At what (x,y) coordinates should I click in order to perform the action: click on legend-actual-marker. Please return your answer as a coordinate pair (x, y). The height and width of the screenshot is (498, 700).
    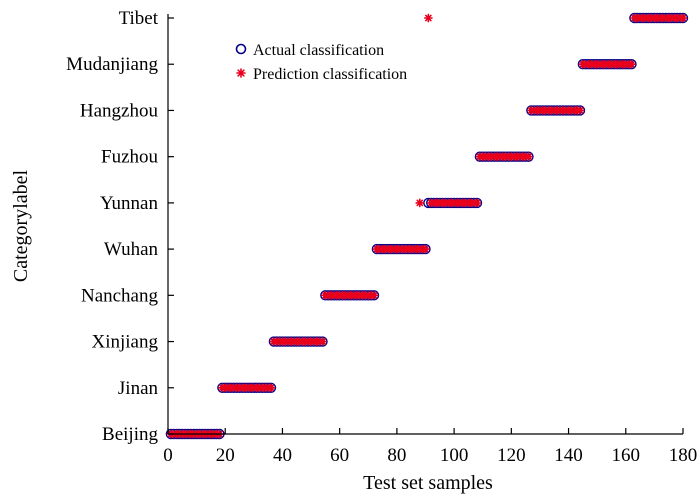
    Looking at the image, I should click on (241, 49).